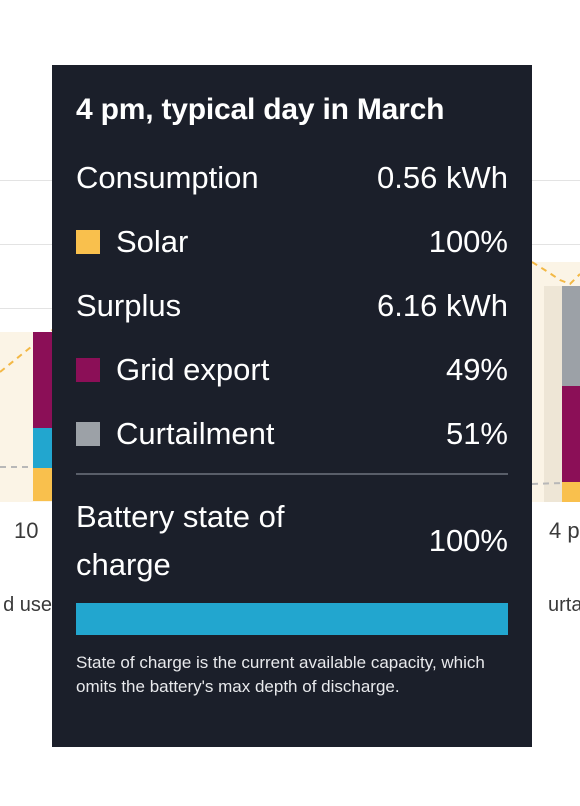  Describe the element at coordinates (292, 306) in the screenshot. I see `surplus-row: Surplus 6.16 kWh` at that location.